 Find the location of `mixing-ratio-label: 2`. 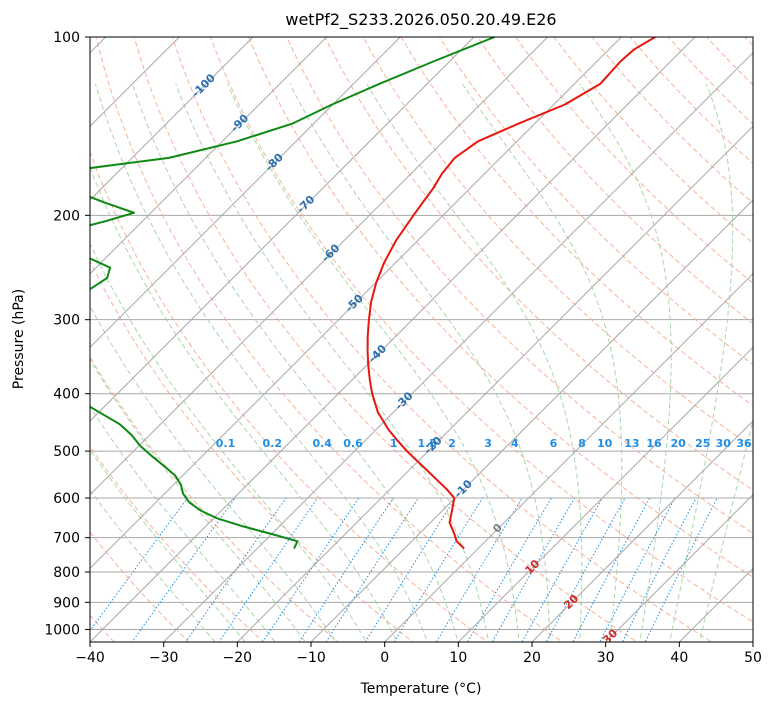

mixing-ratio-label: 2 is located at coordinates (452, 443).